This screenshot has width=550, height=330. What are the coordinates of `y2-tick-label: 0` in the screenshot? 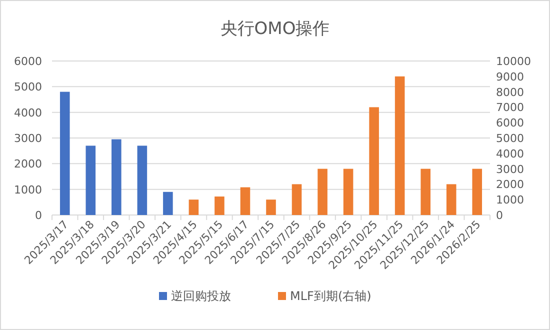 It's located at (499, 215).